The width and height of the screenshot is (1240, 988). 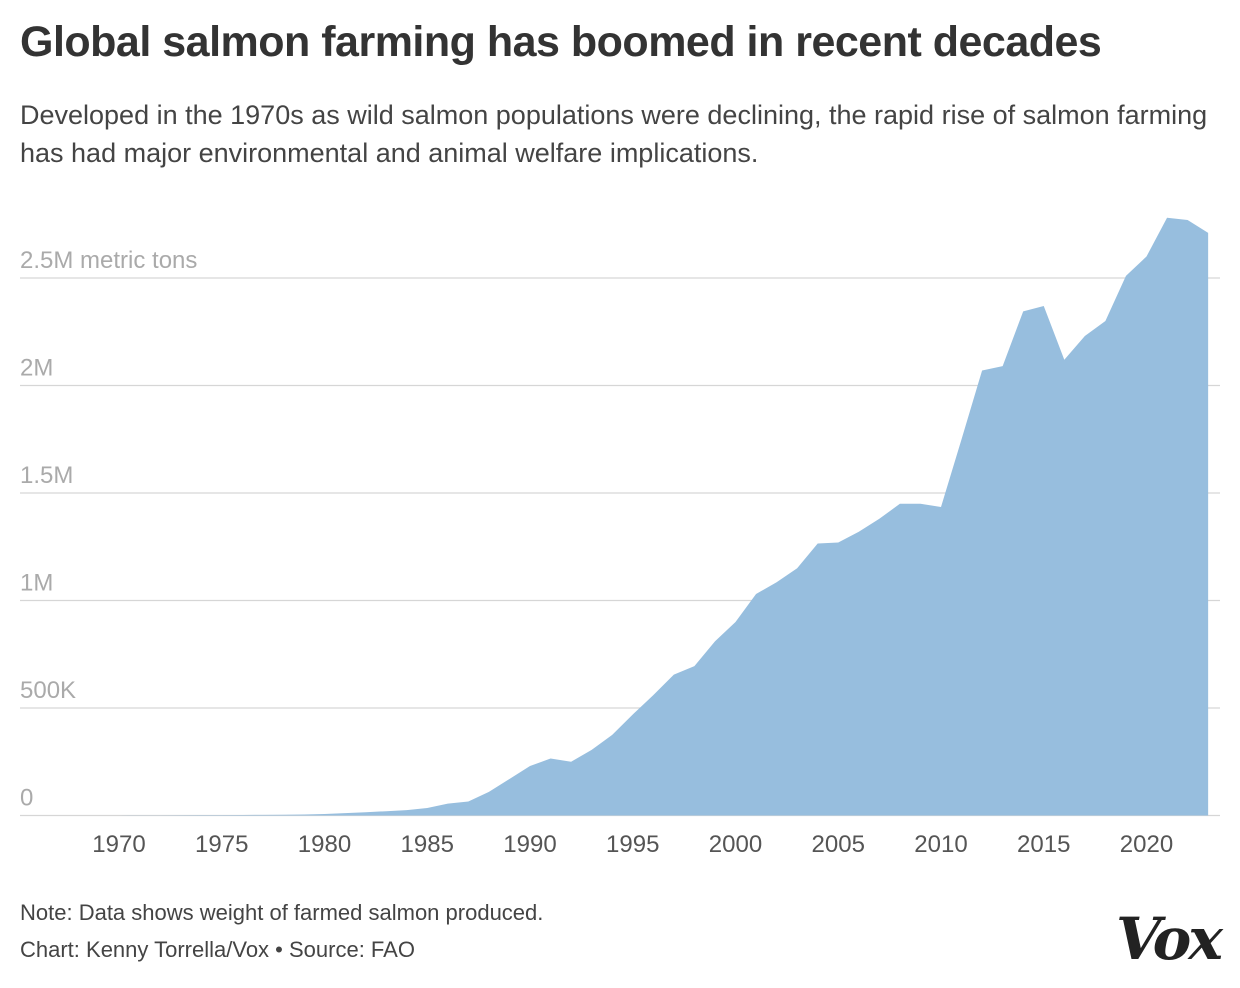 What do you see at coordinates (529, 844) in the screenshot?
I see `x-tick-label: 1990` at bounding box center [529, 844].